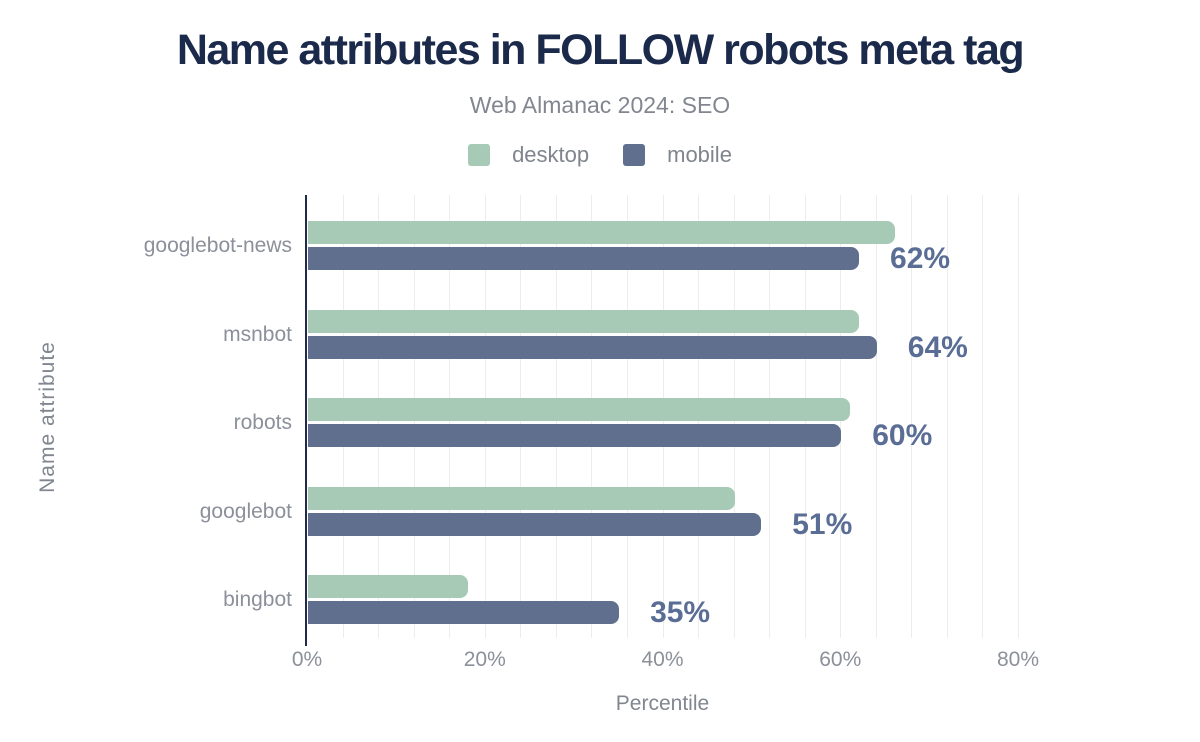 Image resolution: width=1200 pixels, height=742 pixels. What do you see at coordinates (920, 258) in the screenshot?
I see `bar-value-label-googlebot-news: 62%` at bounding box center [920, 258].